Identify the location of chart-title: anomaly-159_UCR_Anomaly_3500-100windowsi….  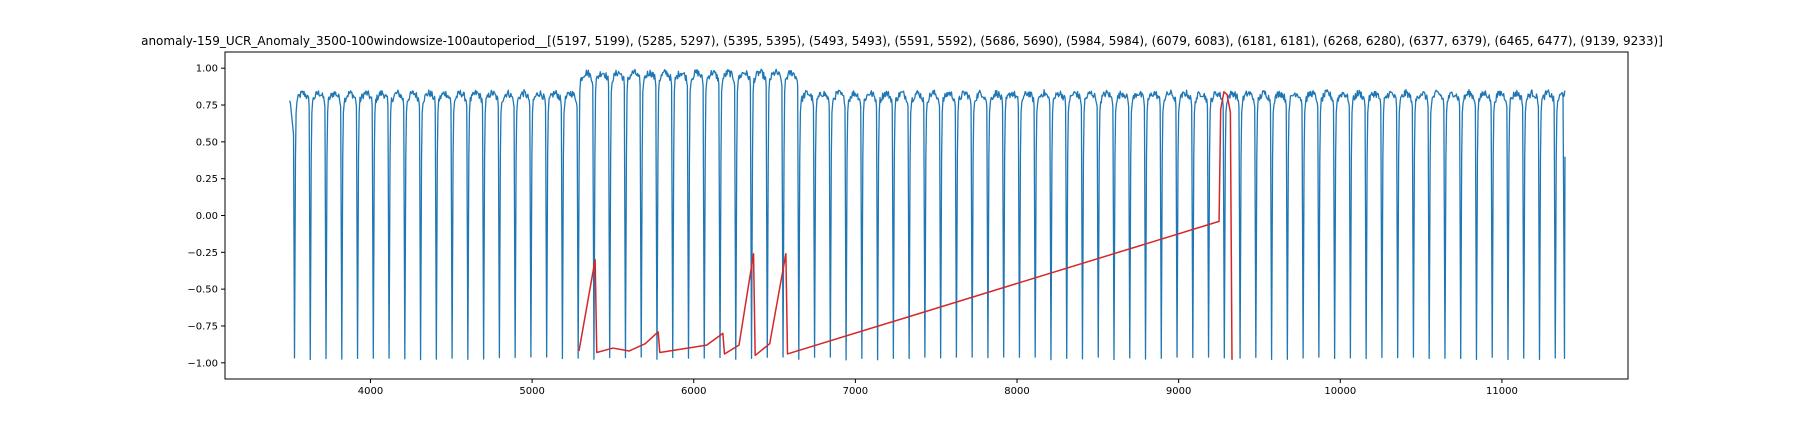
(902, 41).